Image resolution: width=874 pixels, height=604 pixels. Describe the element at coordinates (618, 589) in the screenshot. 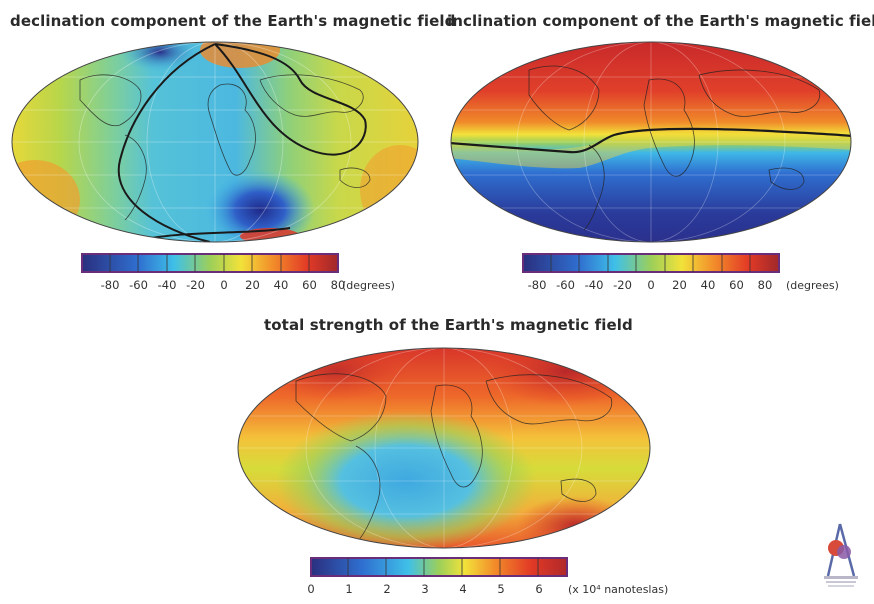

I see `total-strength-unit: (x 10⁴ nanoteslas)` at that location.